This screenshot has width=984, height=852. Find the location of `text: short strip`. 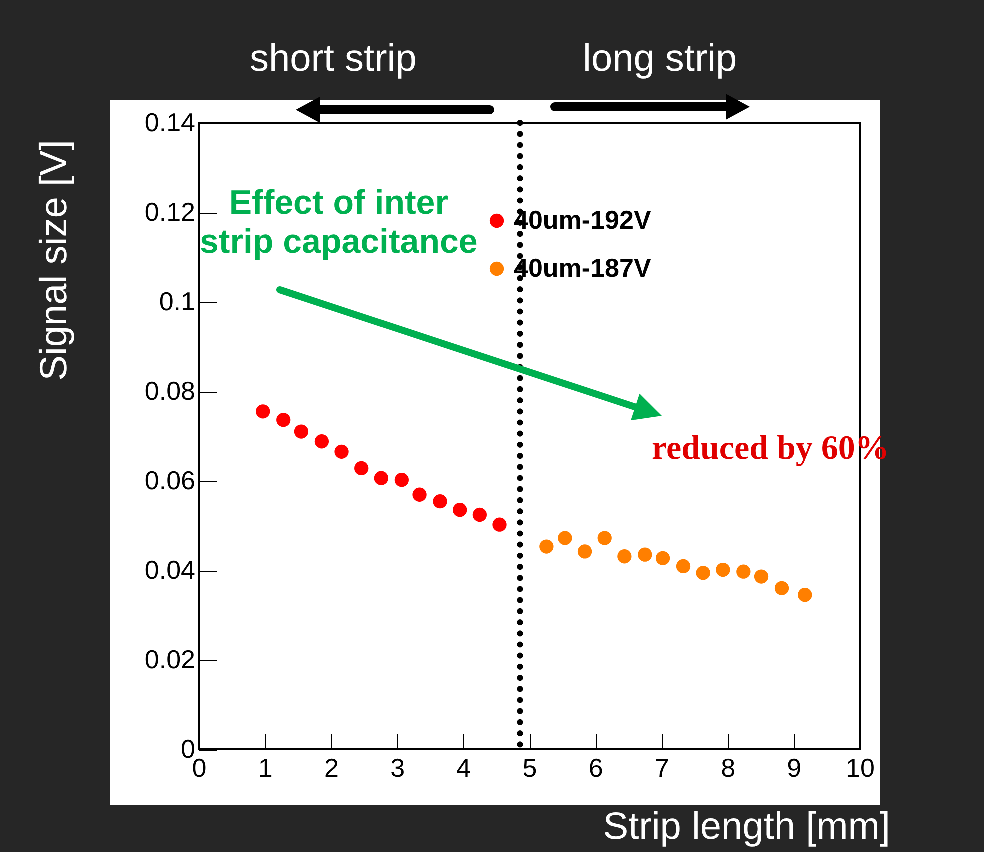

text: short strip is located at coordinates (333, 59).